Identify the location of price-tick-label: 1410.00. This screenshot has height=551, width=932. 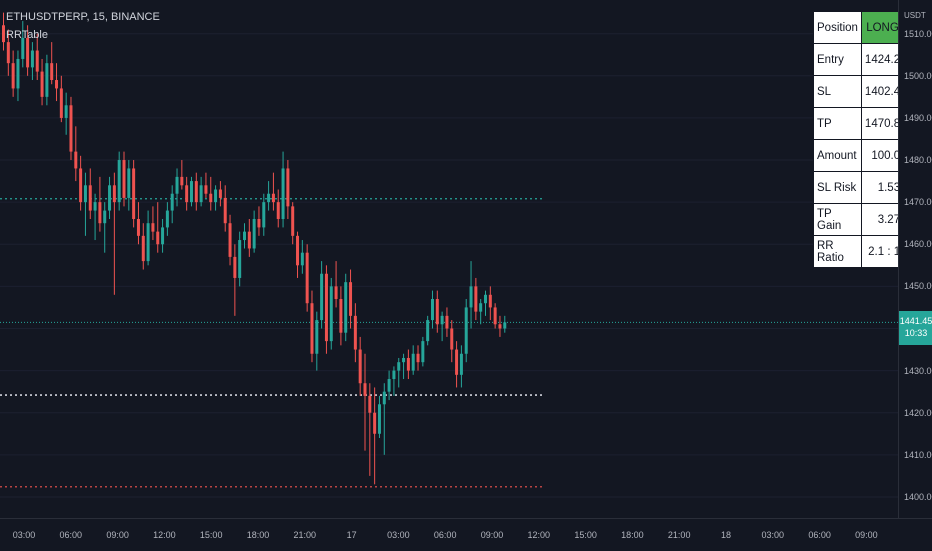
(918, 454).